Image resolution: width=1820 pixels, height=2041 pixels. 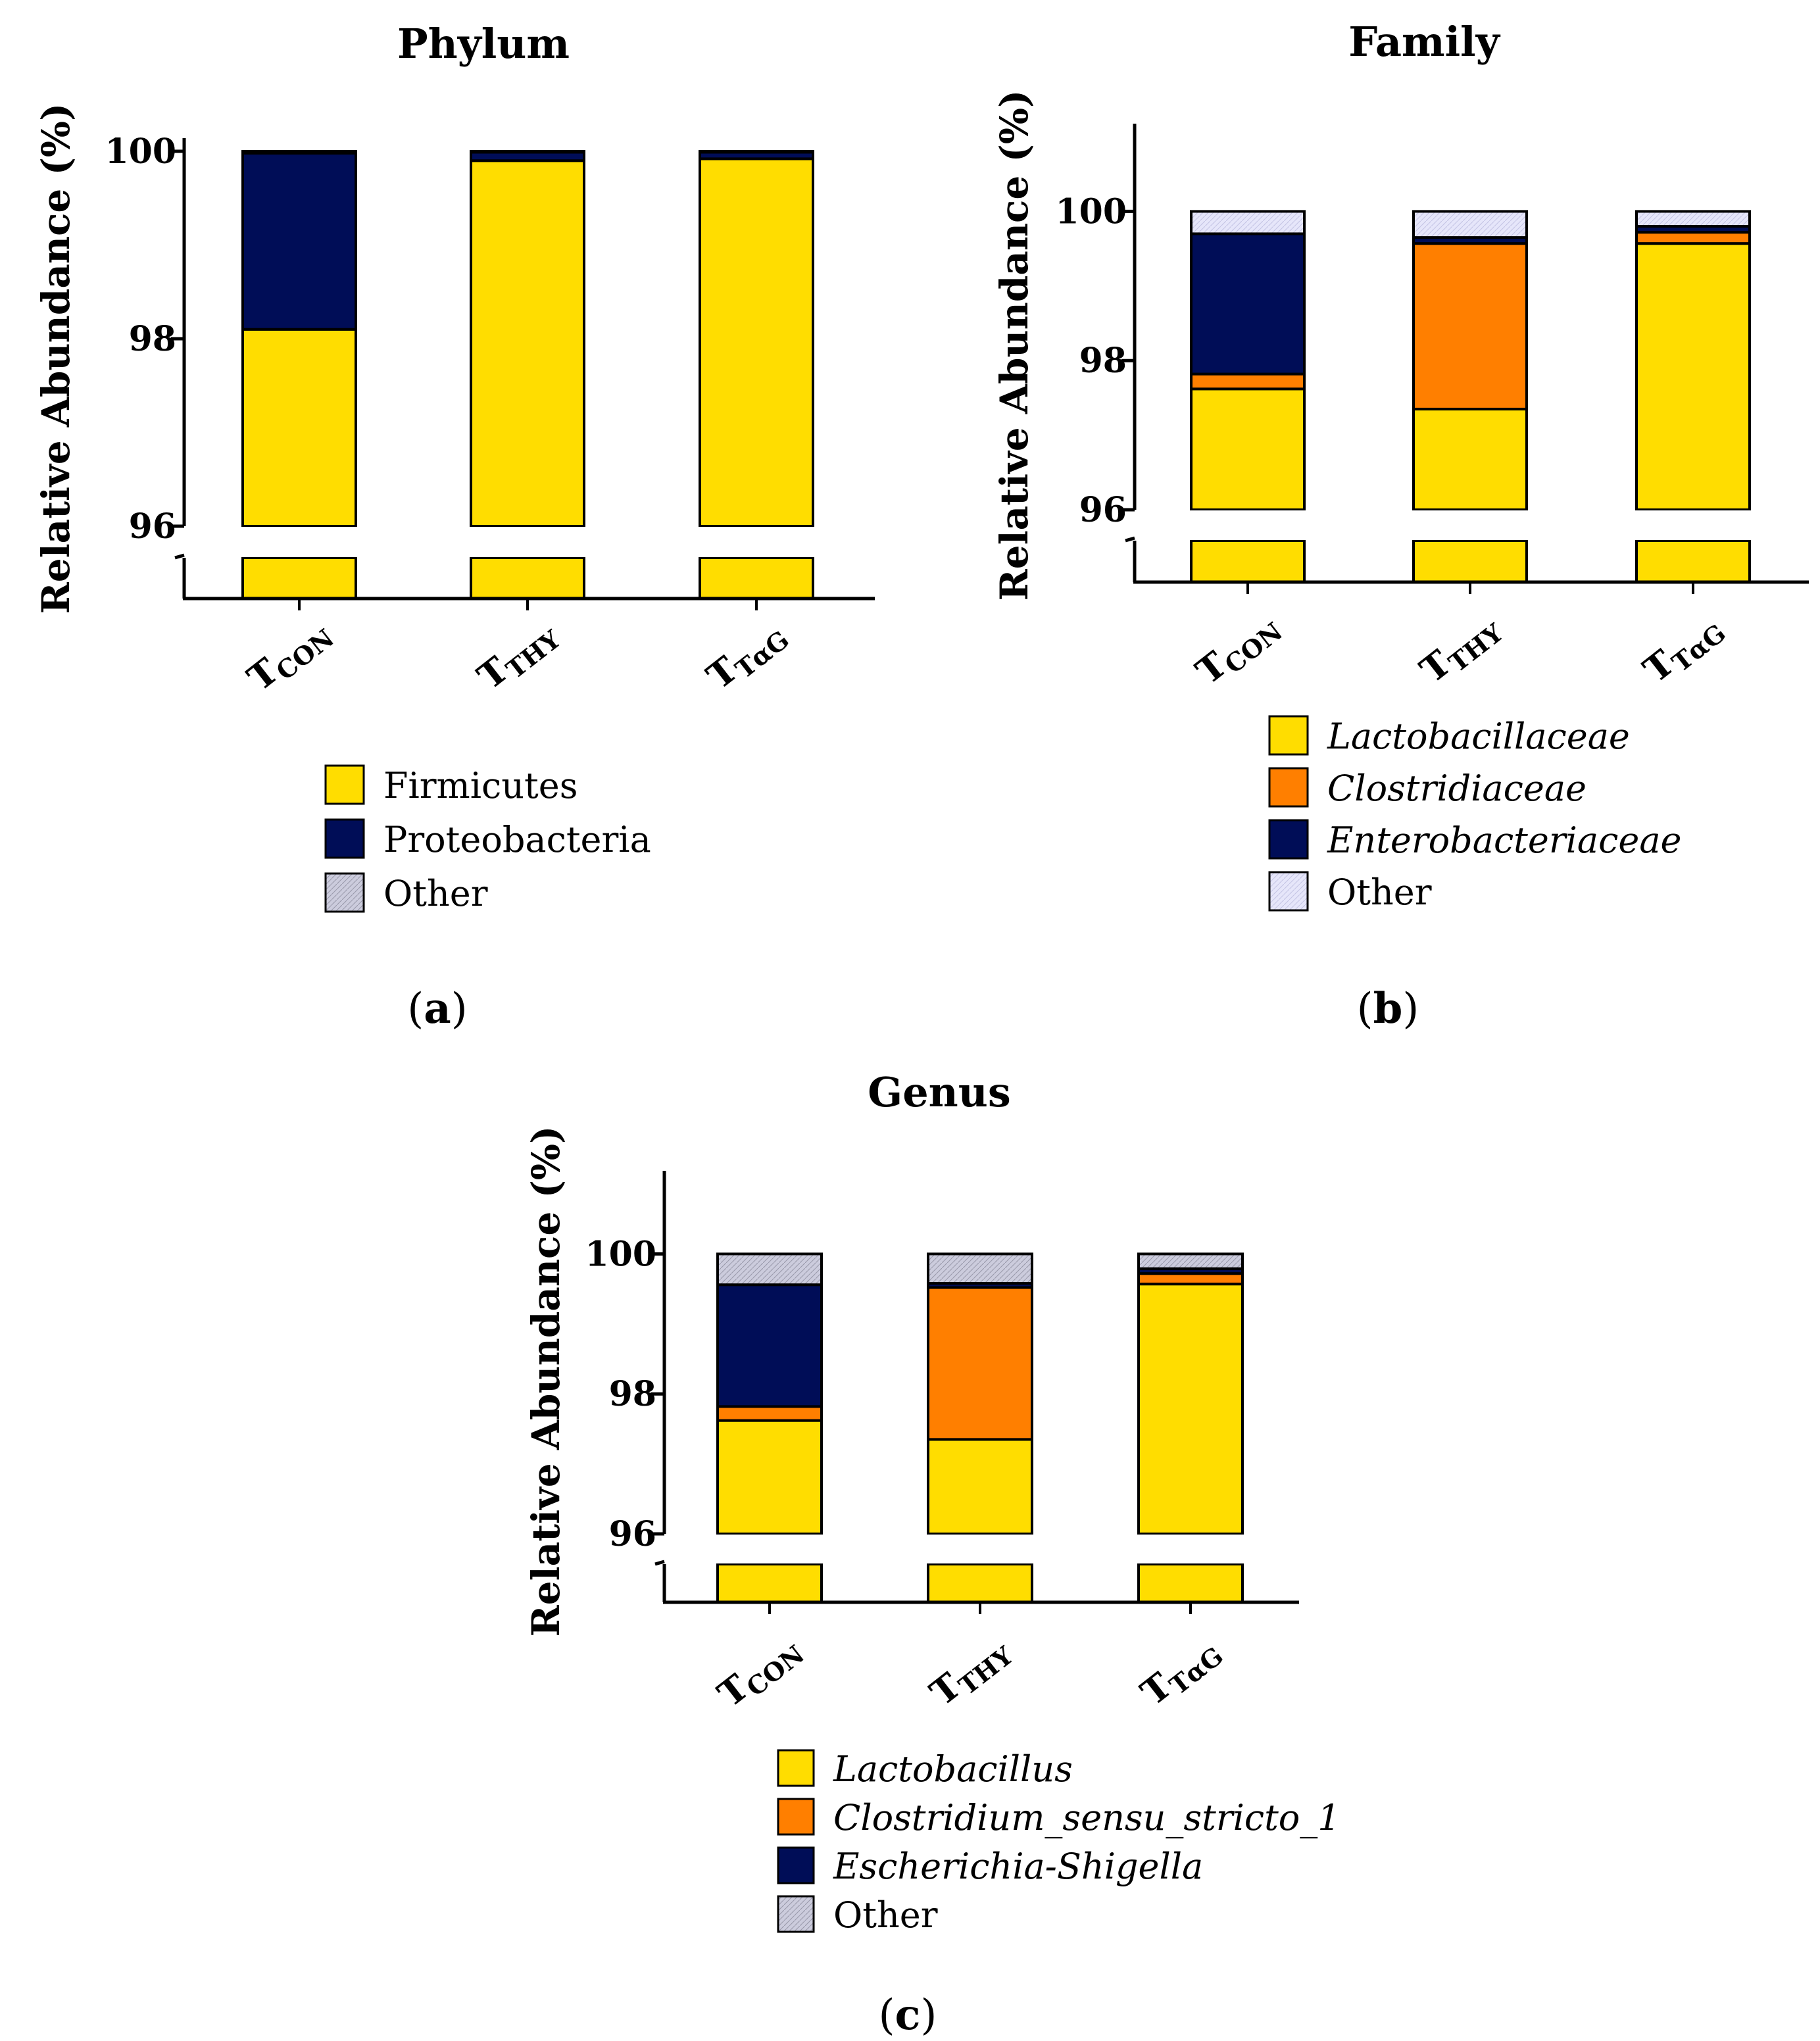 I want to click on bar-segment-lactobacillus-thy, so click(x=980, y=1487).